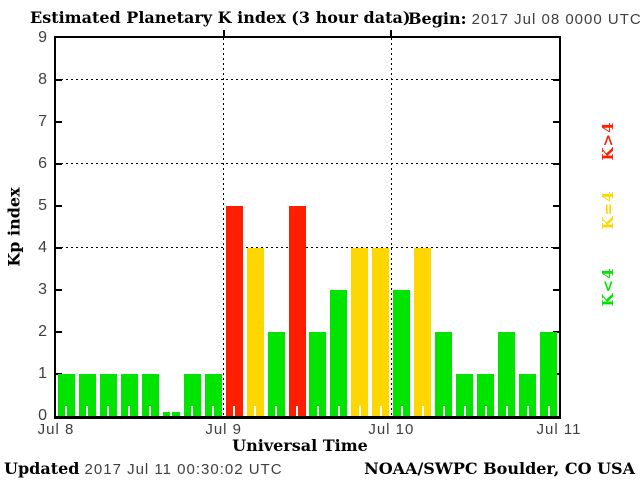 This screenshot has width=640, height=480. I want to click on footer-updated: Updated 2017 Jul 11 00:30:02 UTC, so click(143, 468).